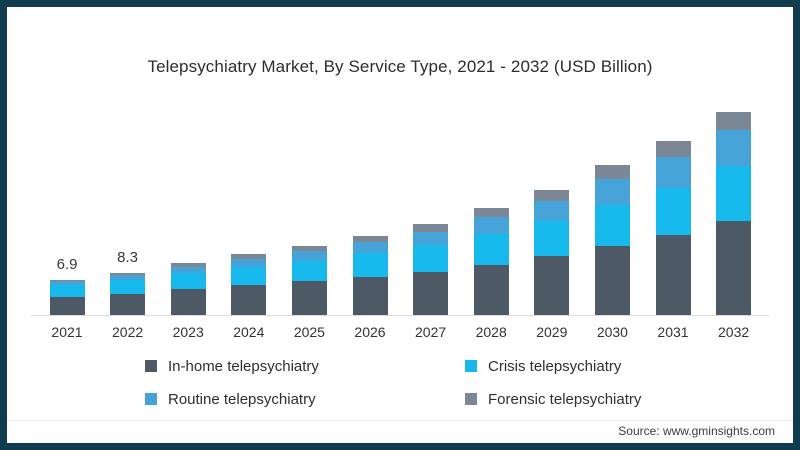  I want to click on legend-item-routine: Routine telepsychiatry, so click(305, 399).